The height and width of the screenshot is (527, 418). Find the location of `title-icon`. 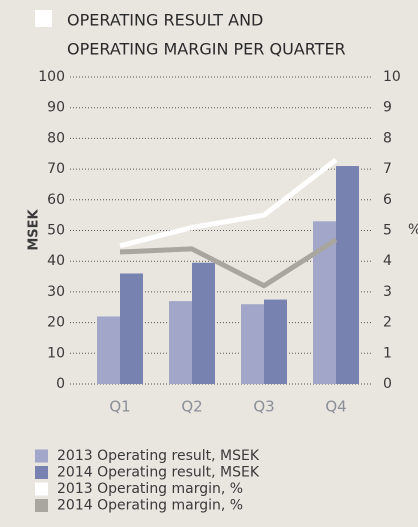

title-icon is located at coordinates (43, 18).